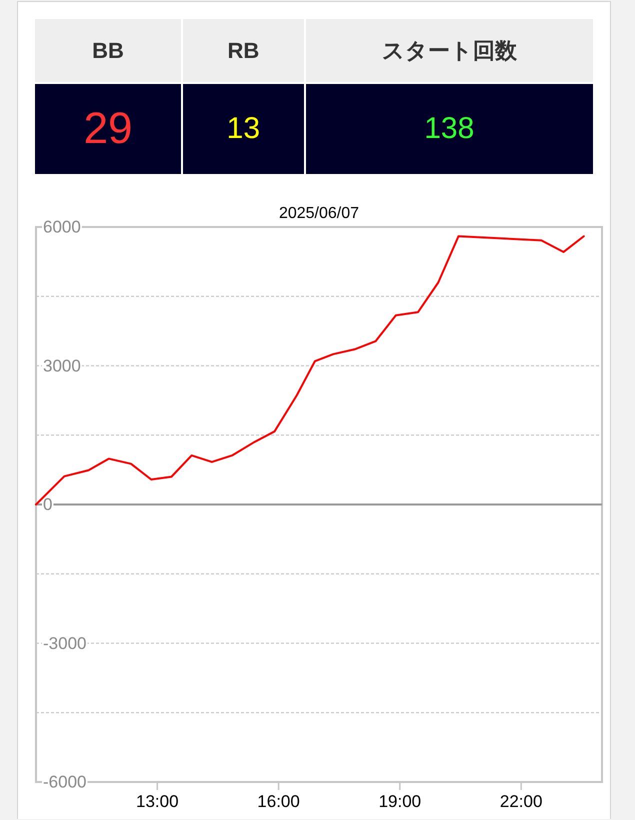  What do you see at coordinates (278, 801) in the screenshot?
I see `x-tick-label: 16:00` at bounding box center [278, 801].